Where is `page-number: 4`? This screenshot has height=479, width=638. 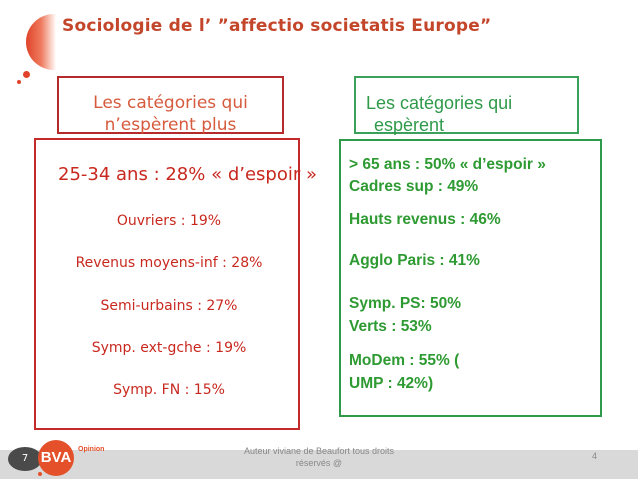 page-number: 4 is located at coordinates (595, 456).